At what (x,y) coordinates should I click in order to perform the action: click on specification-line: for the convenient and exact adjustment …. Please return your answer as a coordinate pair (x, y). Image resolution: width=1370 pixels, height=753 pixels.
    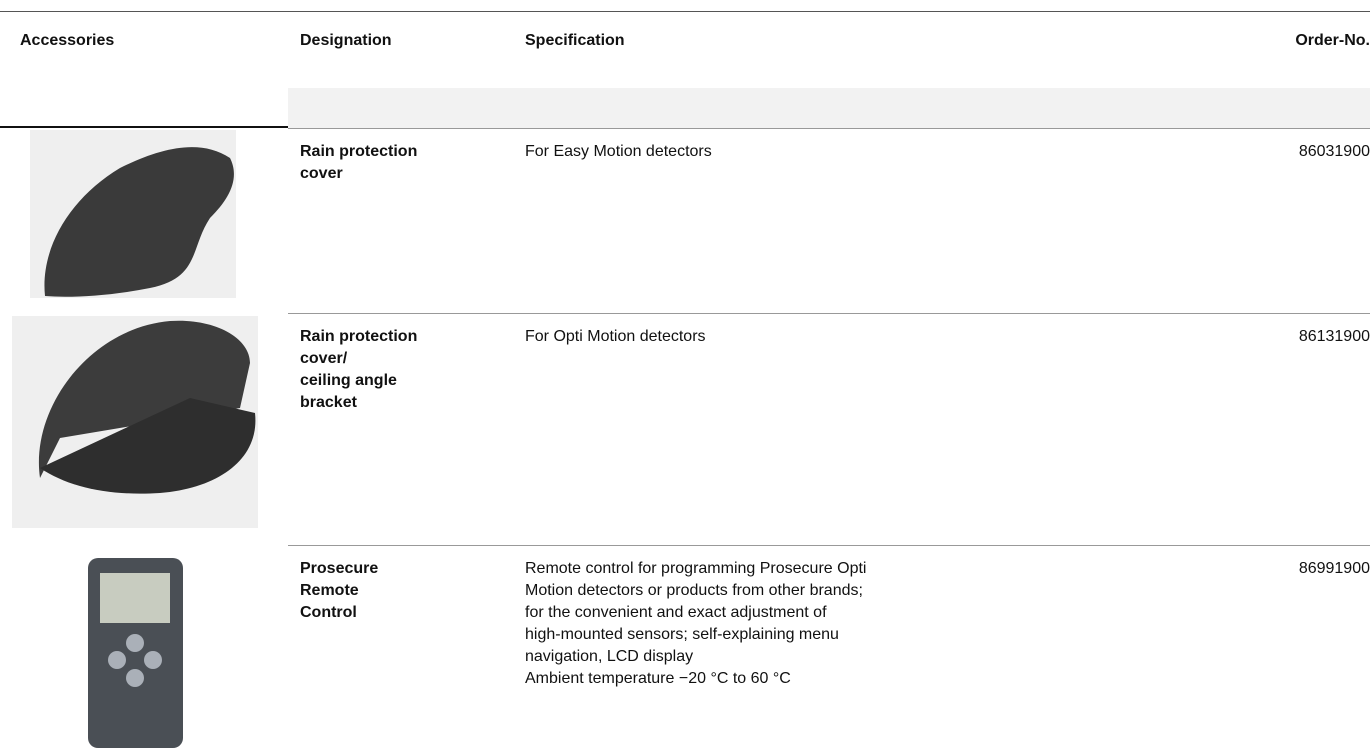
    Looking at the image, I should click on (676, 612).